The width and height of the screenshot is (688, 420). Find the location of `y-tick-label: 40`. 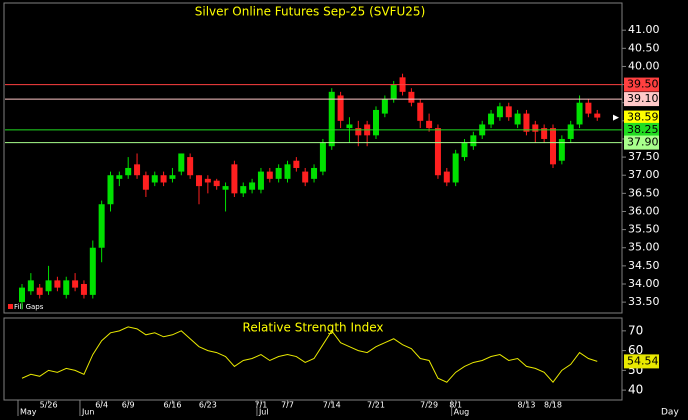

y-tick-label: 40 is located at coordinates (635, 390).